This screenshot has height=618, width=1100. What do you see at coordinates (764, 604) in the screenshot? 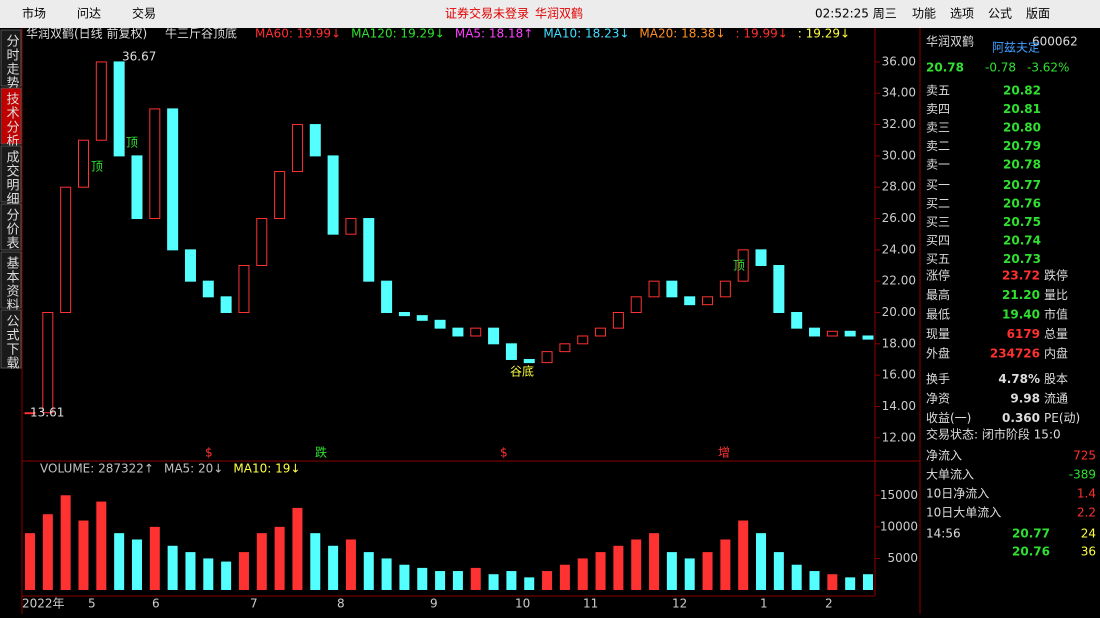
I see `x-axis-label: 1` at bounding box center [764, 604].